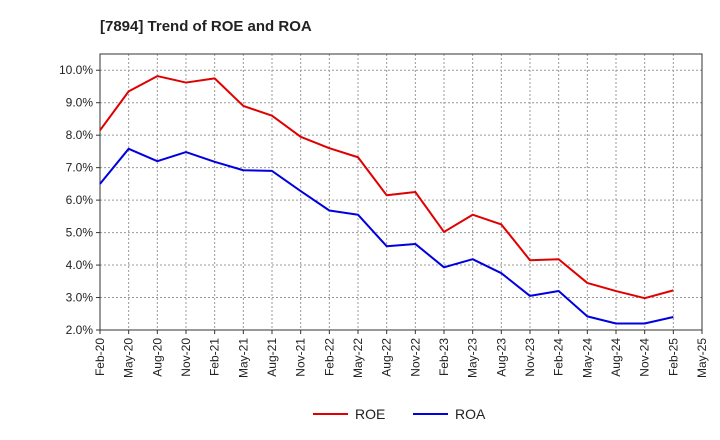 This screenshot has height=440, width=720. I want to click on x-tick-label: Nov-21, so click(301, 357).